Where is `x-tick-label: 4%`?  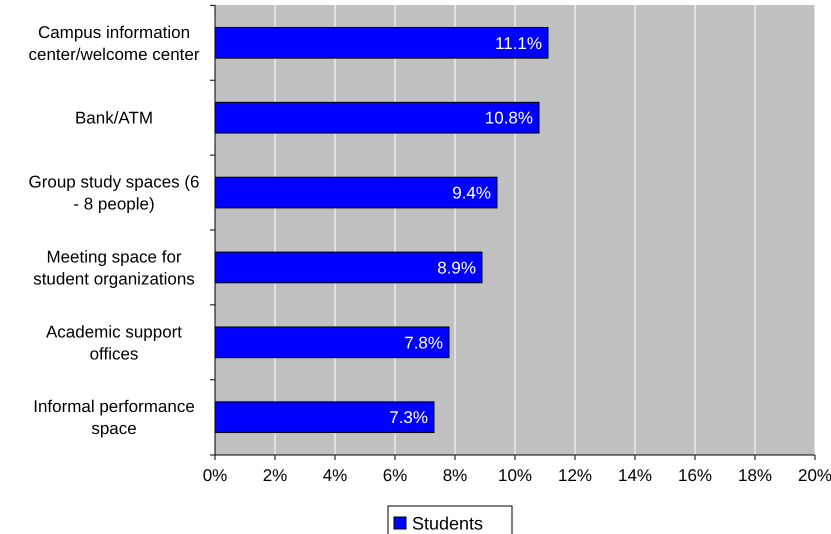
x-tick-label: 4% is located at coordinates (335, 475).